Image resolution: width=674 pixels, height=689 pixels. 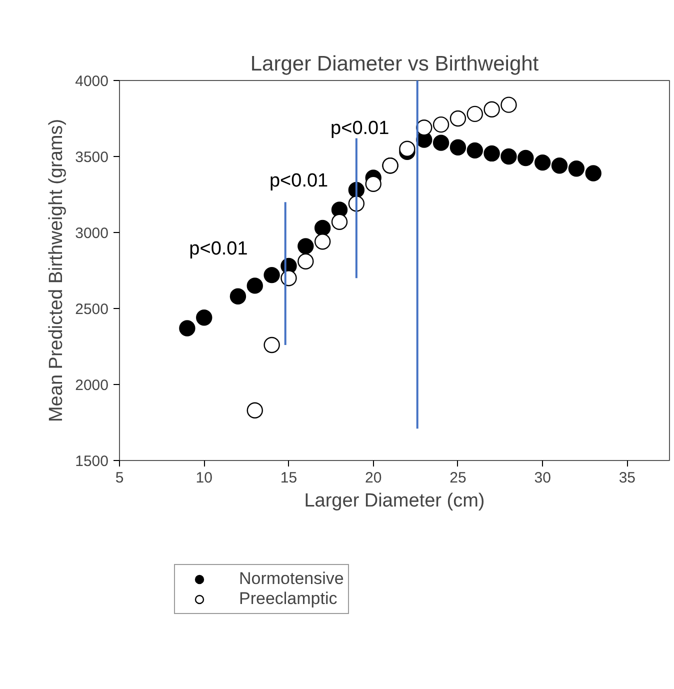 What do you see at coordinates (291, 579) in the screenshot?
I see `legend-label: Normotensive` at bounding box center [291, 579].